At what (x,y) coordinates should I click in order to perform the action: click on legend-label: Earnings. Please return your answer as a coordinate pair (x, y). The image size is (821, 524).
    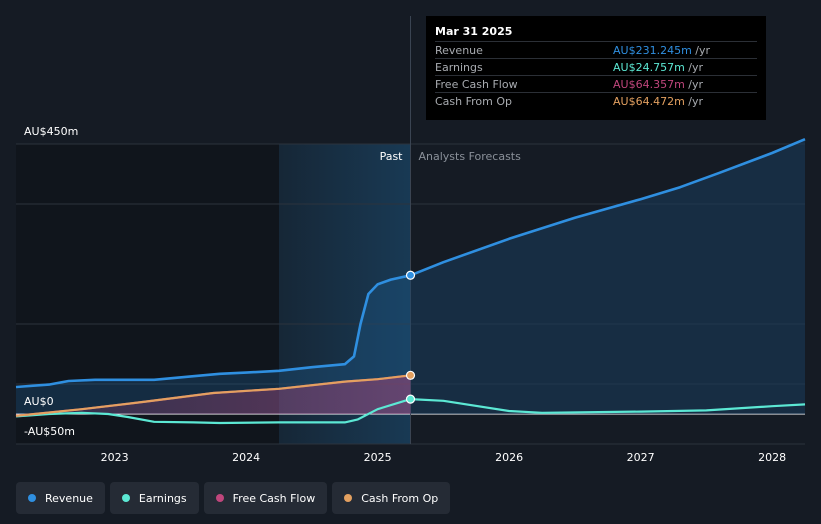
    Looking at the image, I should click on (162, 498).